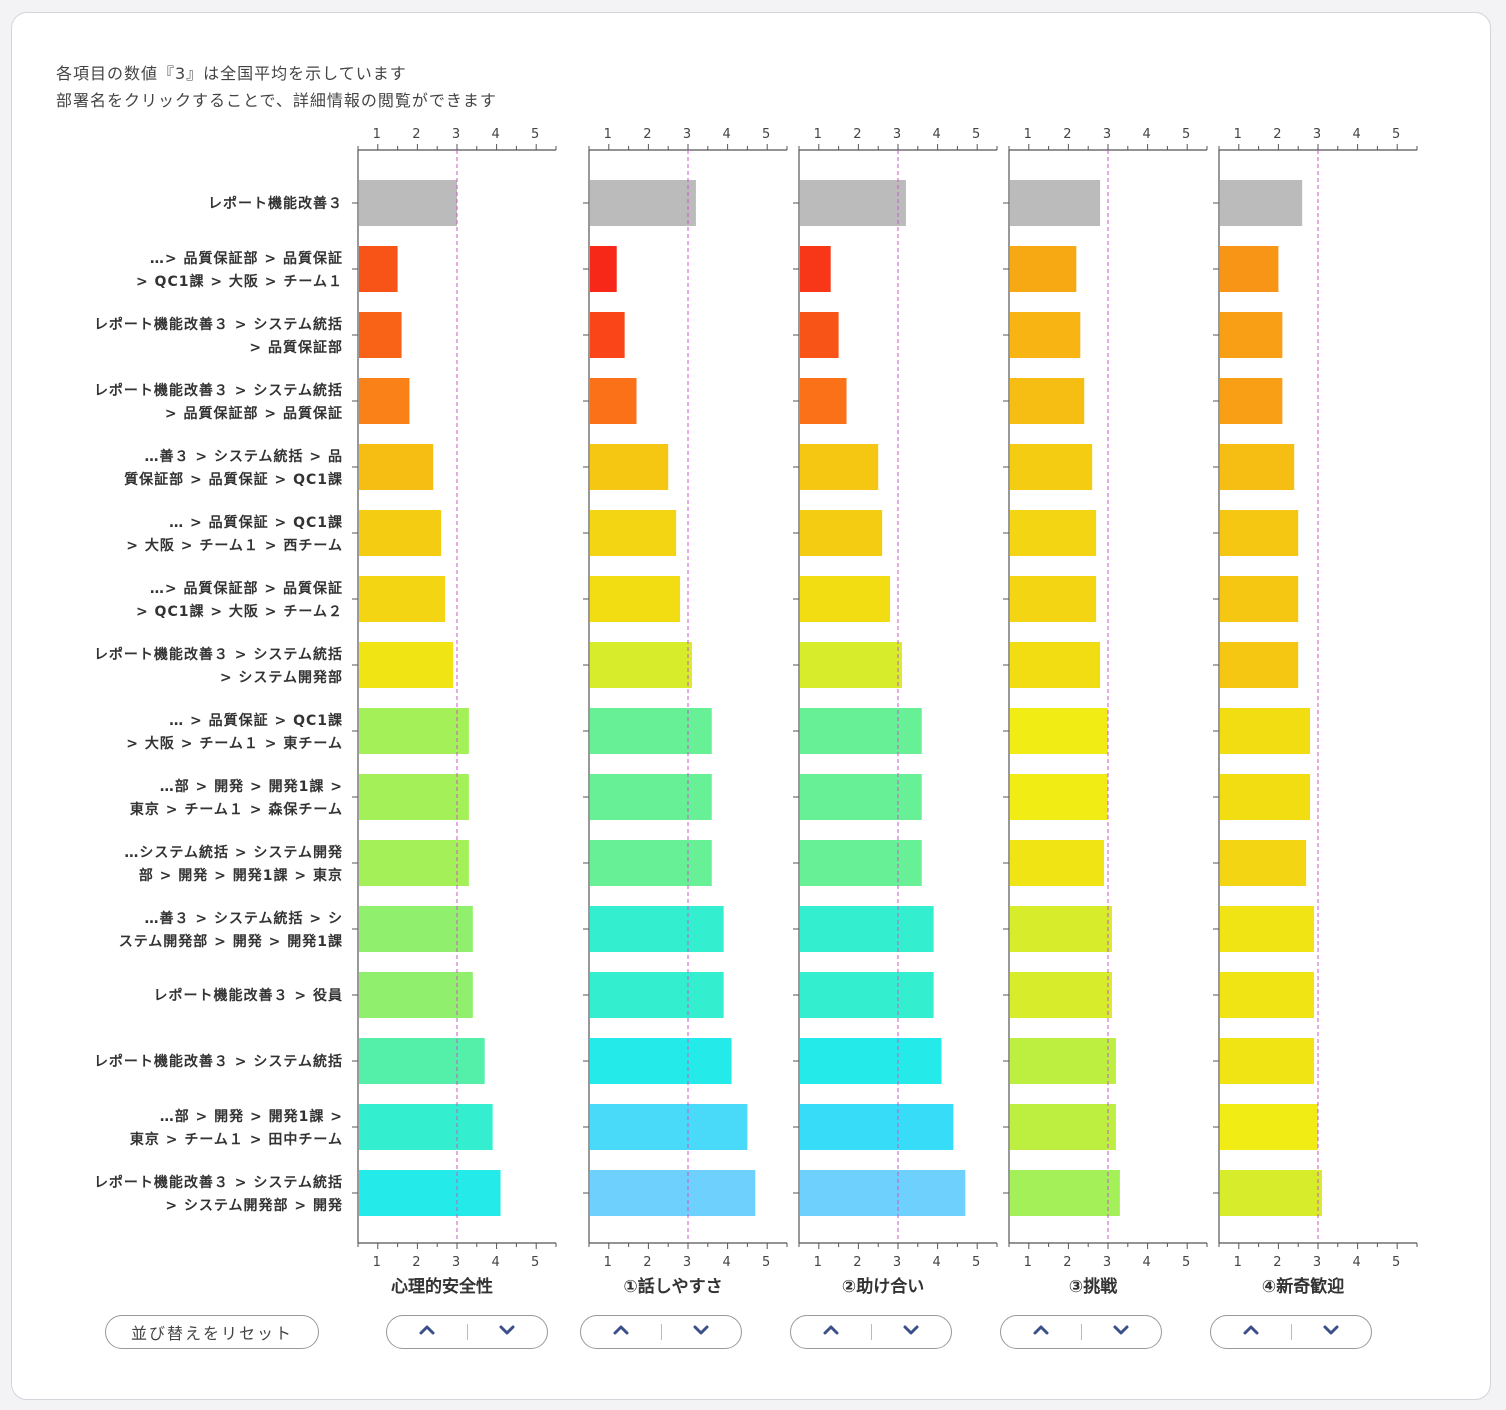 The image size is (1506, 1410). I want to click on category-label-line: レポート機能改善３, so click(275, 203).